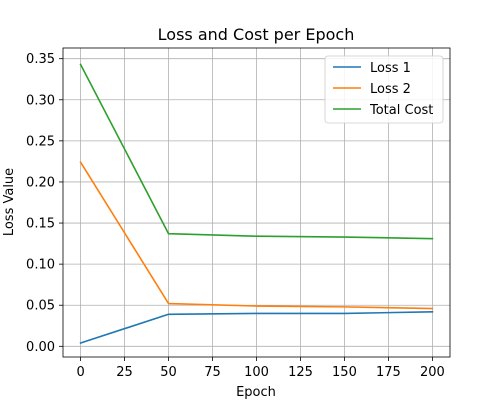  I want to click on x-axis-title: Epoch, so click(256, 392).